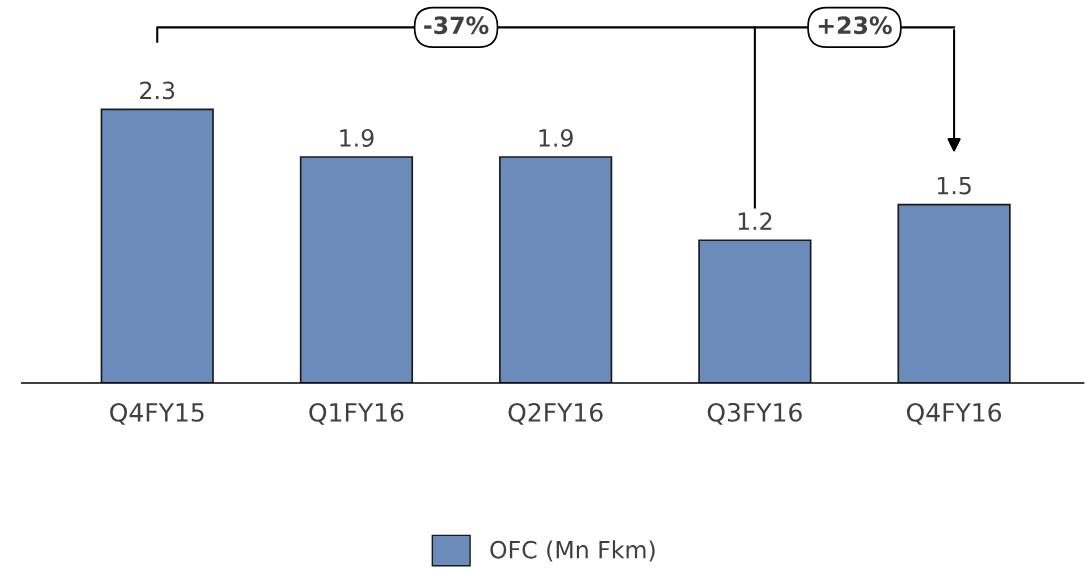  What do you see at coordinates (954, 185) in the screenshot?
I see `data-label: 1.5` at bounding box center [954, 185].